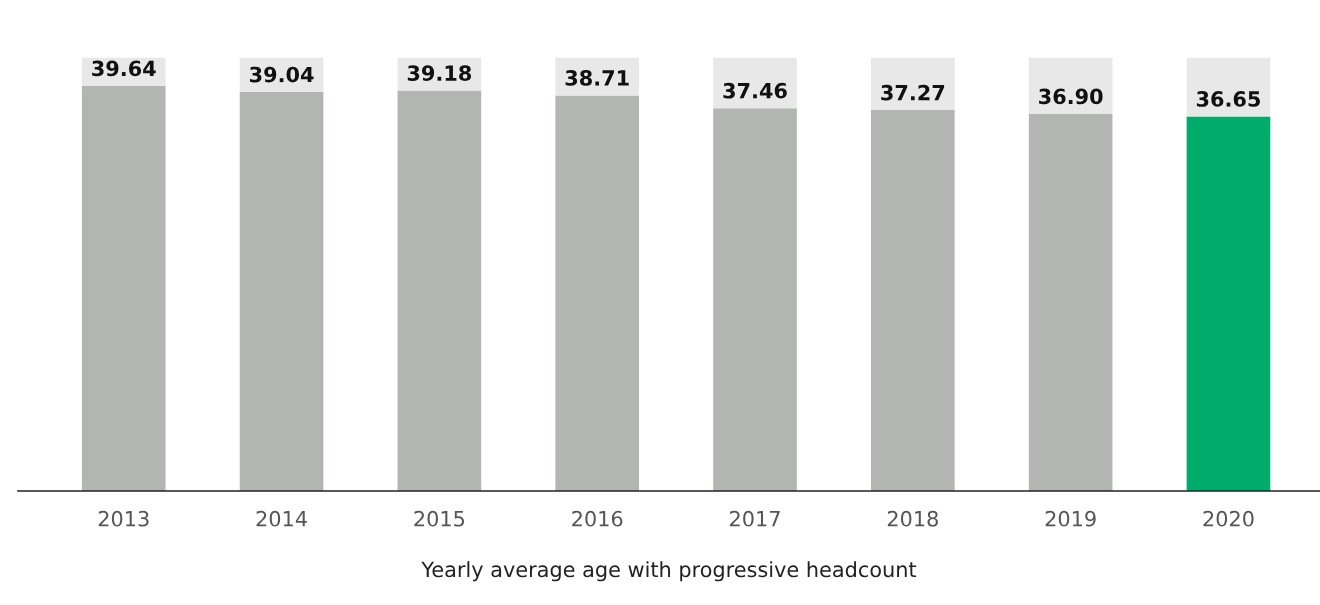 The image size is (1320, 605). I want to click on x-tick-label: 2014, so click(281, 518).